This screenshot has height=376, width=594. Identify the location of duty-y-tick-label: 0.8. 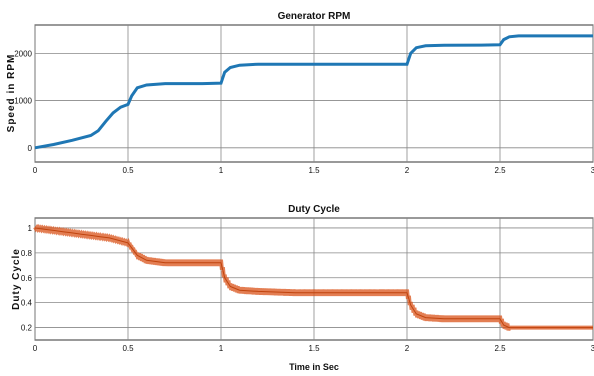
(27, 253).